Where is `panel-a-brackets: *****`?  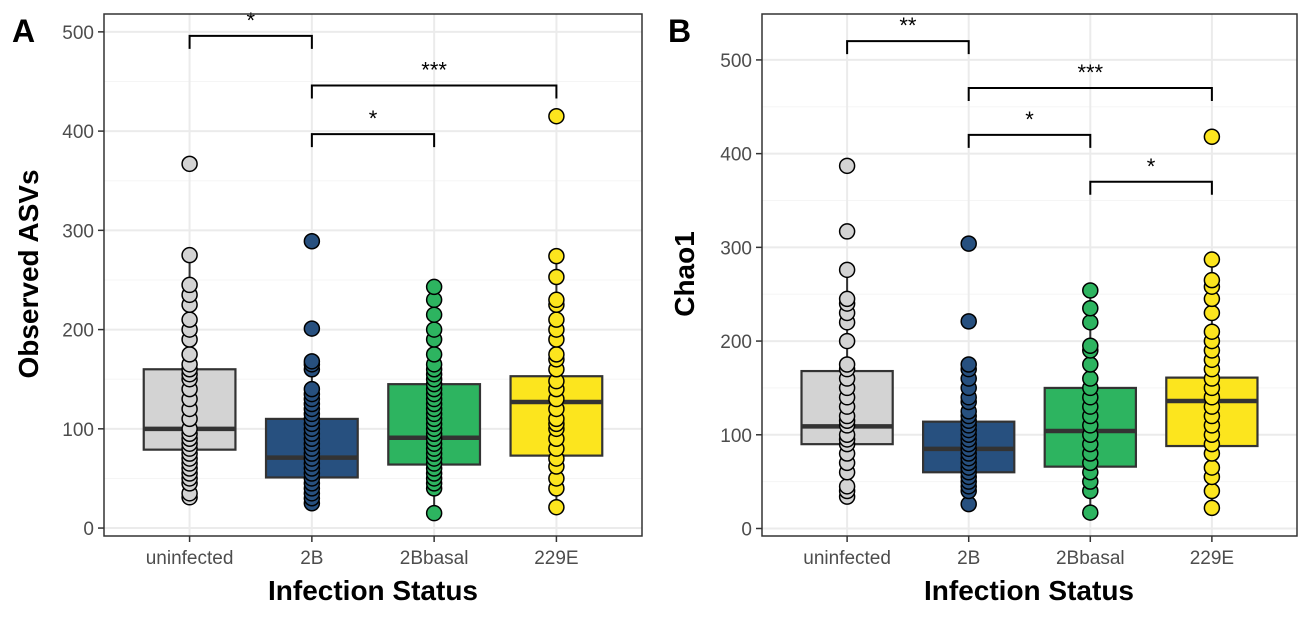
panel-a-brackets: ***** is located at coordinates (373, 78).